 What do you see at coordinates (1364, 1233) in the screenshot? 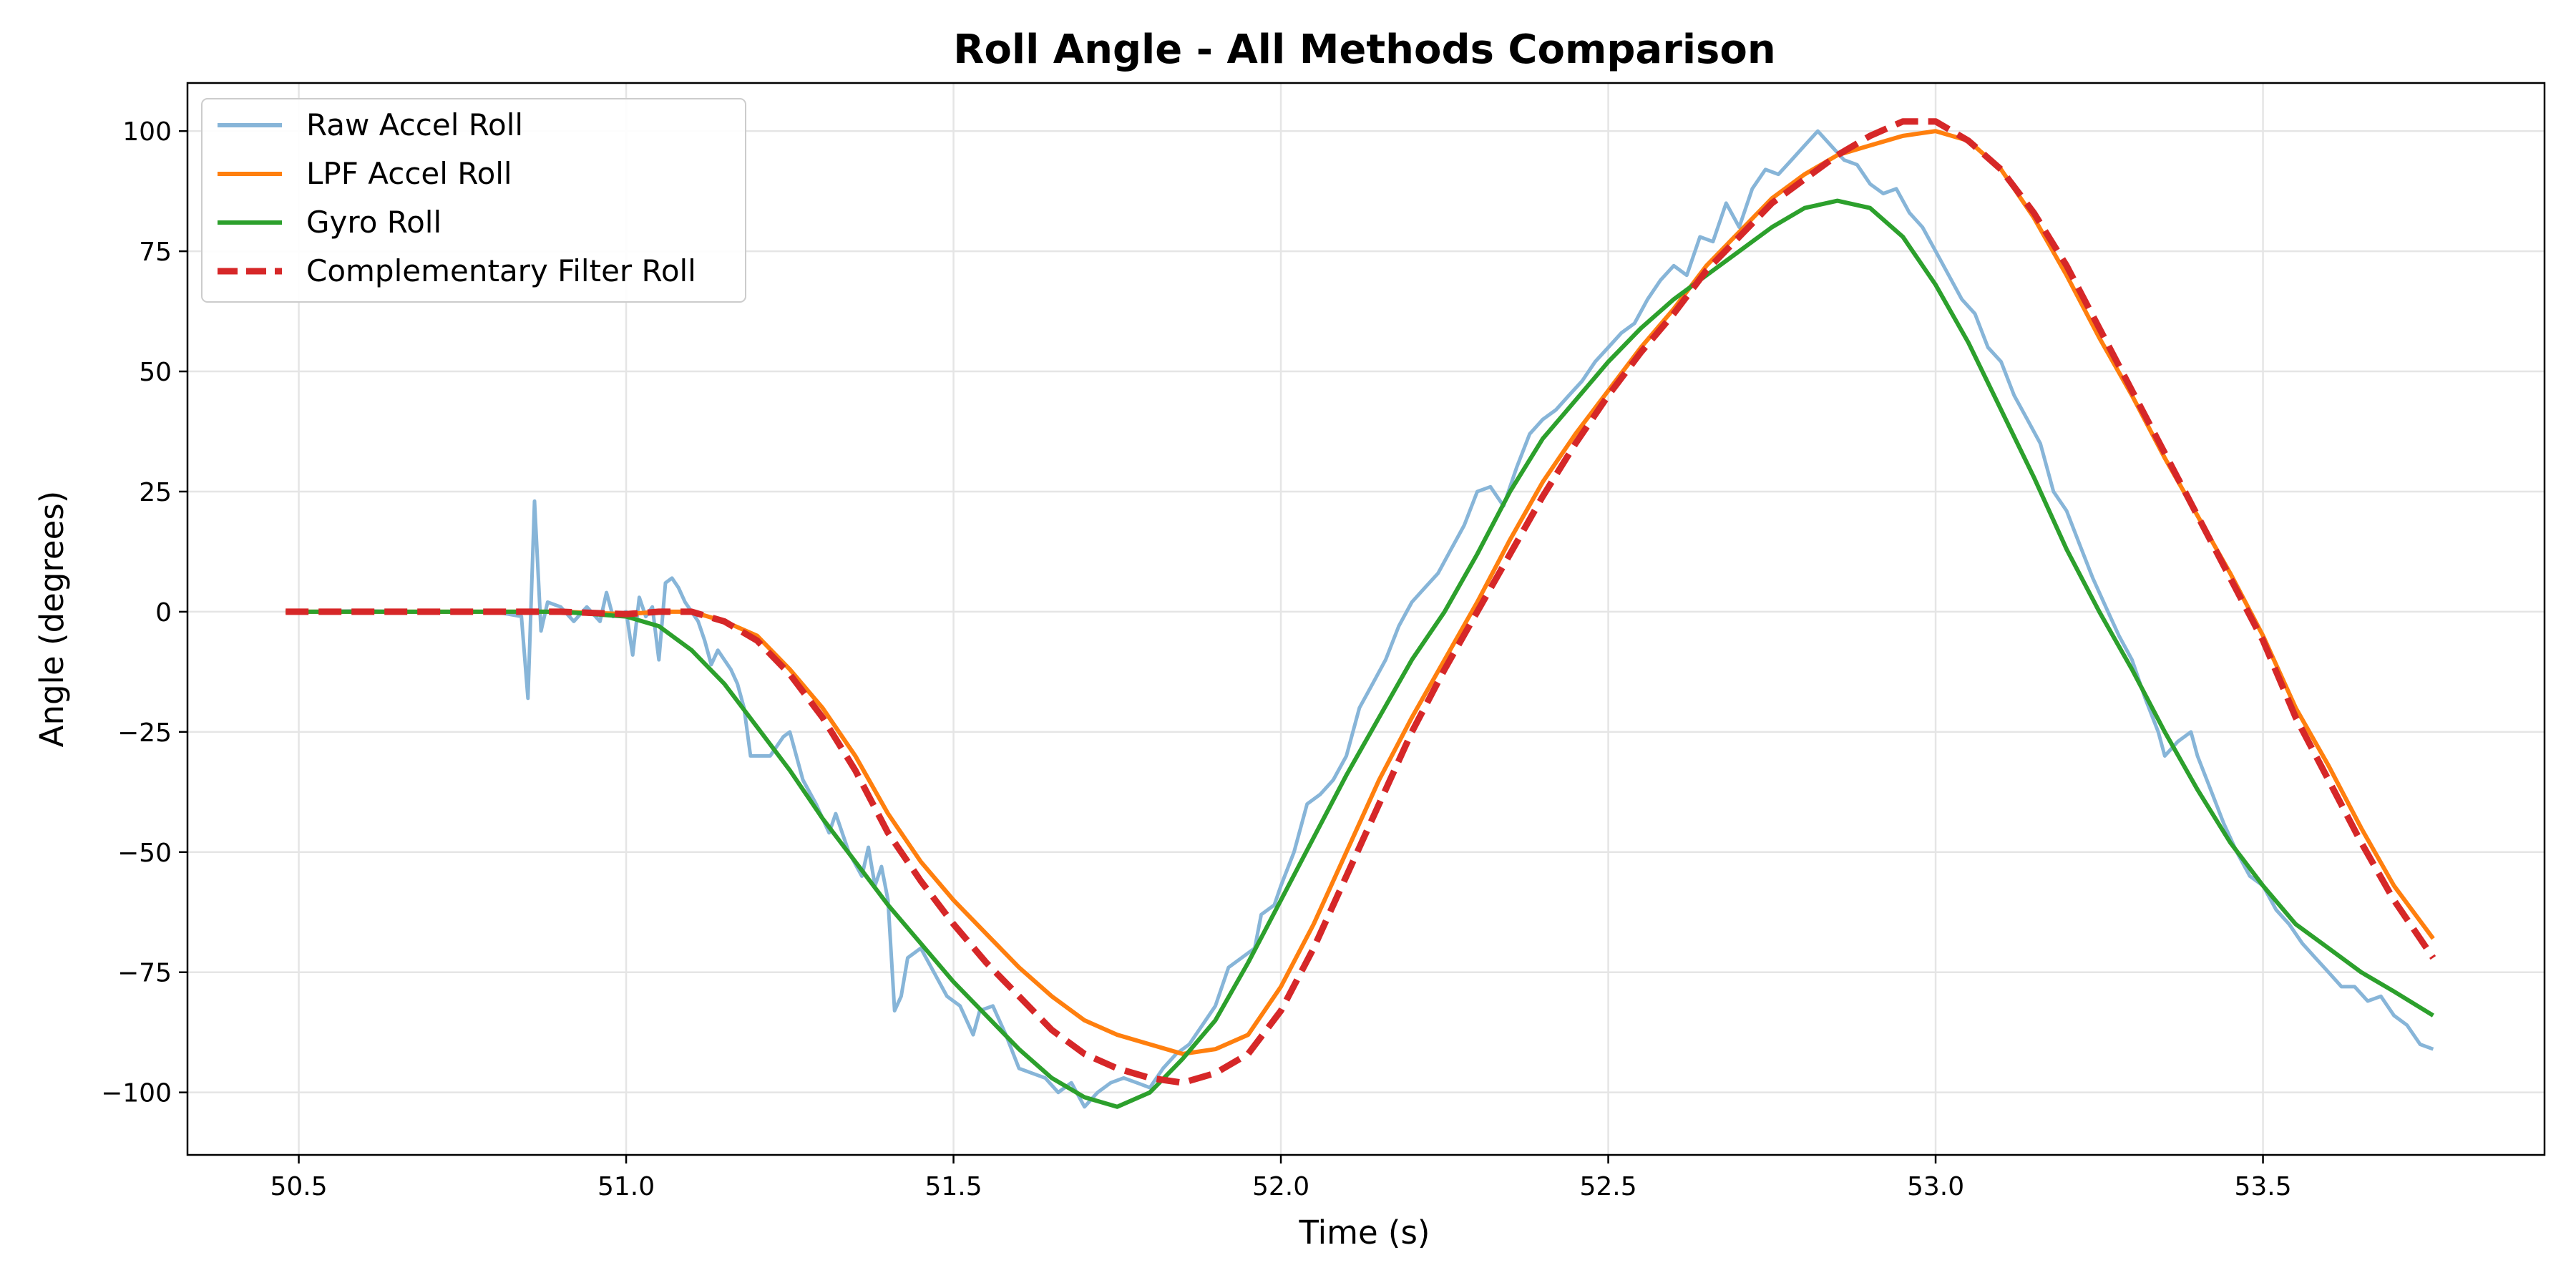
I see `x-axis-label: Time (s)` at bounding box center [1364, 1233].